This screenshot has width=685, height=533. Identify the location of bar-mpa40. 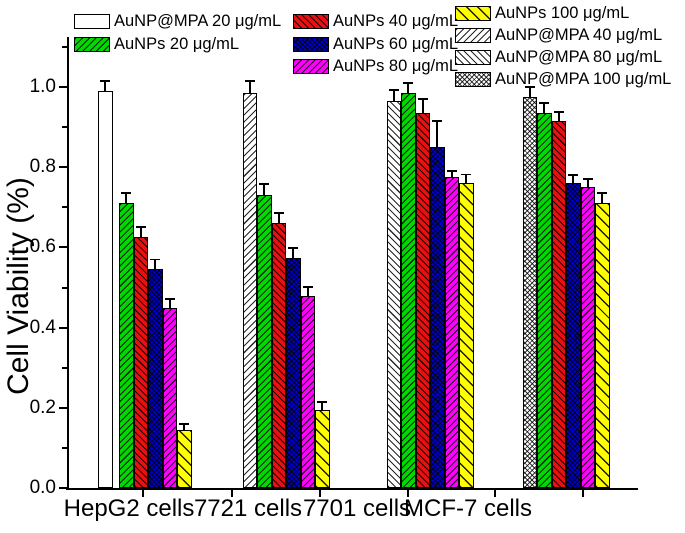
(249, 290).